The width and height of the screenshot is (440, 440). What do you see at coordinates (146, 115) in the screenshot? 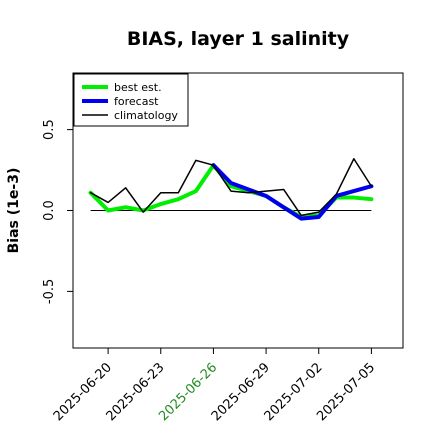
I see `legend-label-climatology: climatology` at bounding box center [146, 115].